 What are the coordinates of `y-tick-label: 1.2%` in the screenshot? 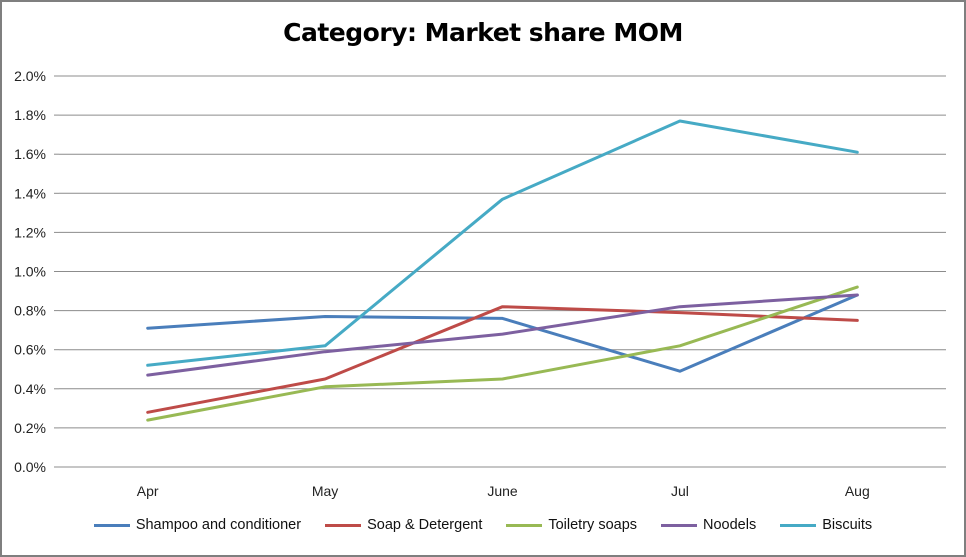 It's located at (30, 232).